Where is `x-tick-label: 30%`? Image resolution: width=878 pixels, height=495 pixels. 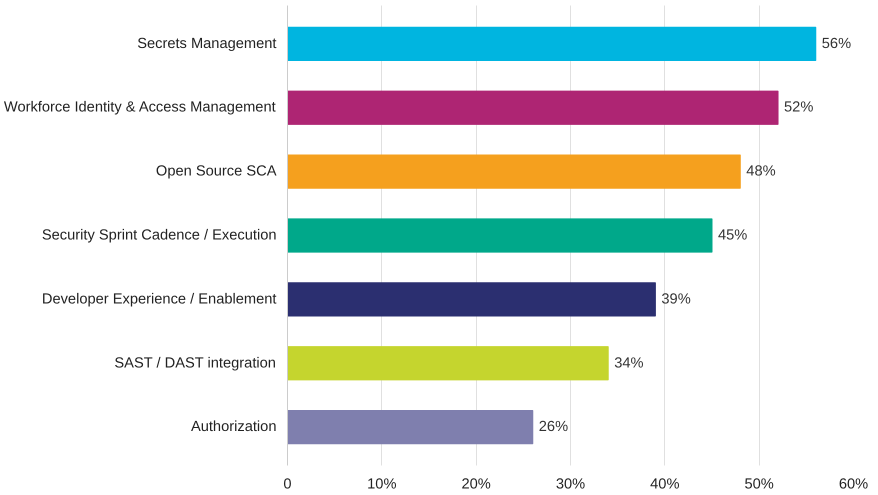 x-tick-label: 30% is located at coordinates (571, 484).